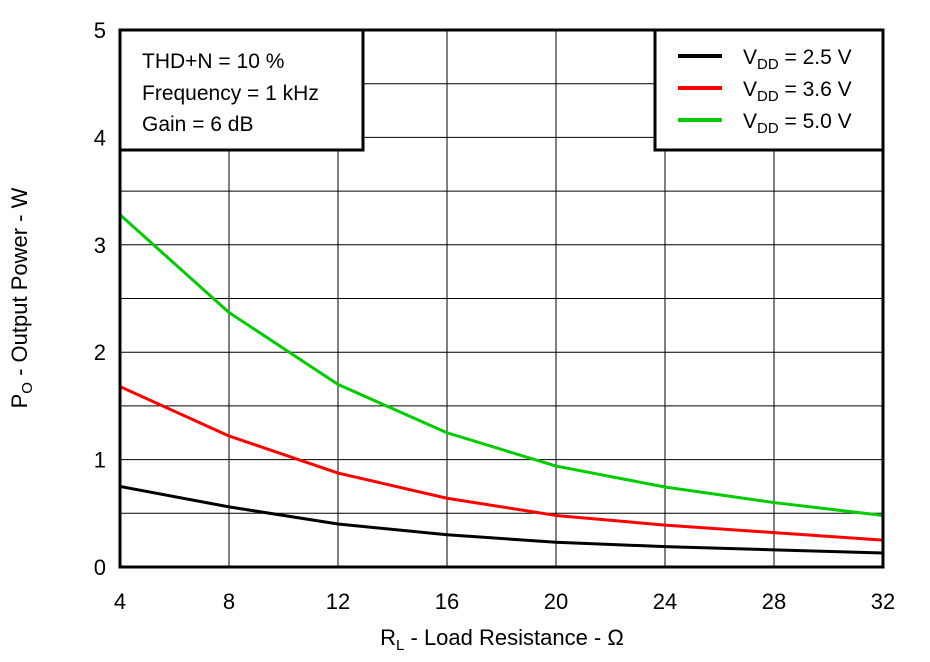 The width and height of the screenshot is (930, 662). I want to click on y-tick-labels: 0 1 2 3 4 5, so click(100, 299).